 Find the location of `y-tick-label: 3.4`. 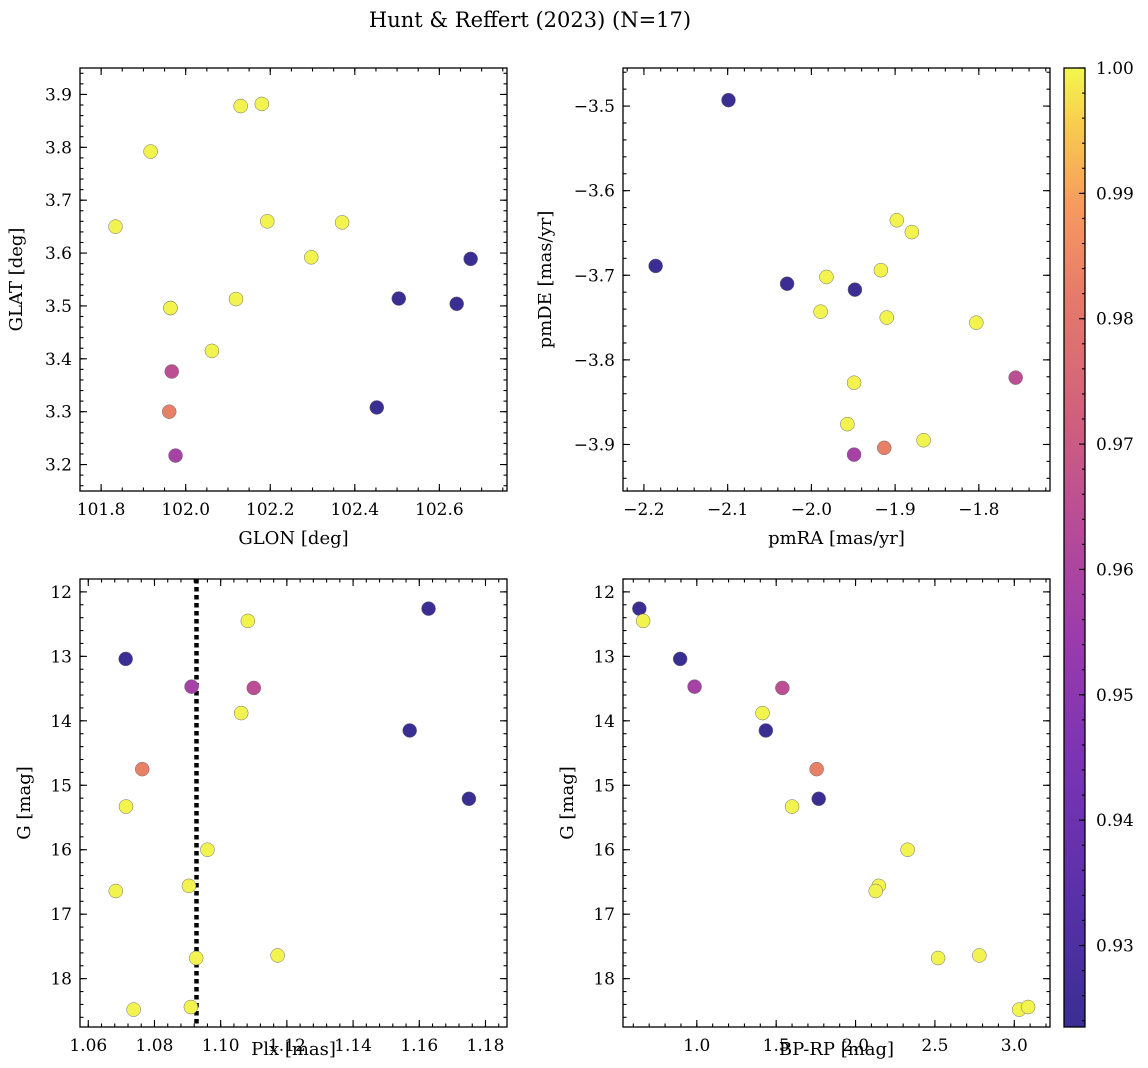

y-tick-label: 3.4 is located at coordinates (58, 360).